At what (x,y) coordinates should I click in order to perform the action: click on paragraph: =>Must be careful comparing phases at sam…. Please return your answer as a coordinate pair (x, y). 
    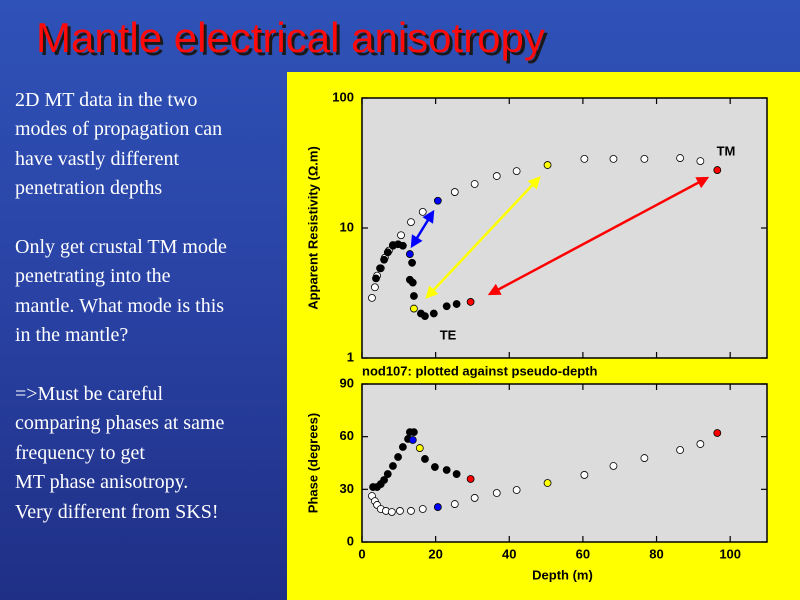
    Looking at the image, I should click on (150, 453).